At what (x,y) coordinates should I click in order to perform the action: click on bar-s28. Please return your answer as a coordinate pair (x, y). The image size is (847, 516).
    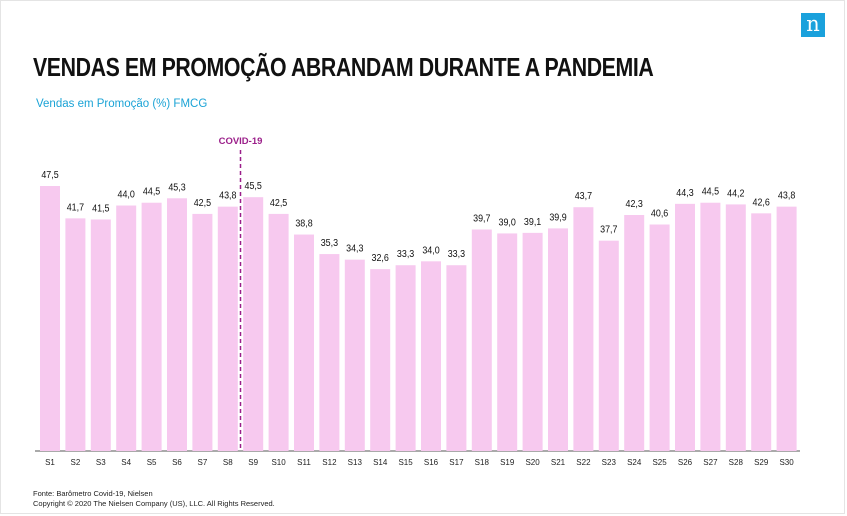
    Looking at the image, I should click on (735, 327).